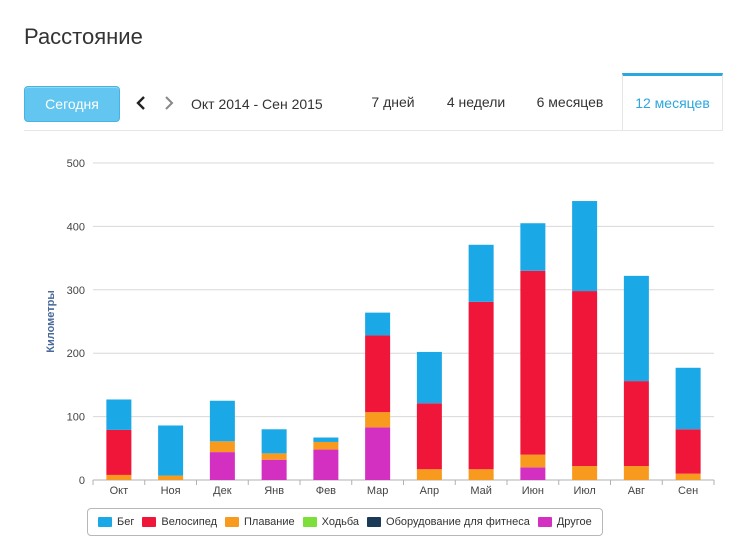  I want to click on x-tick-label: Мар, so click(378, 491).